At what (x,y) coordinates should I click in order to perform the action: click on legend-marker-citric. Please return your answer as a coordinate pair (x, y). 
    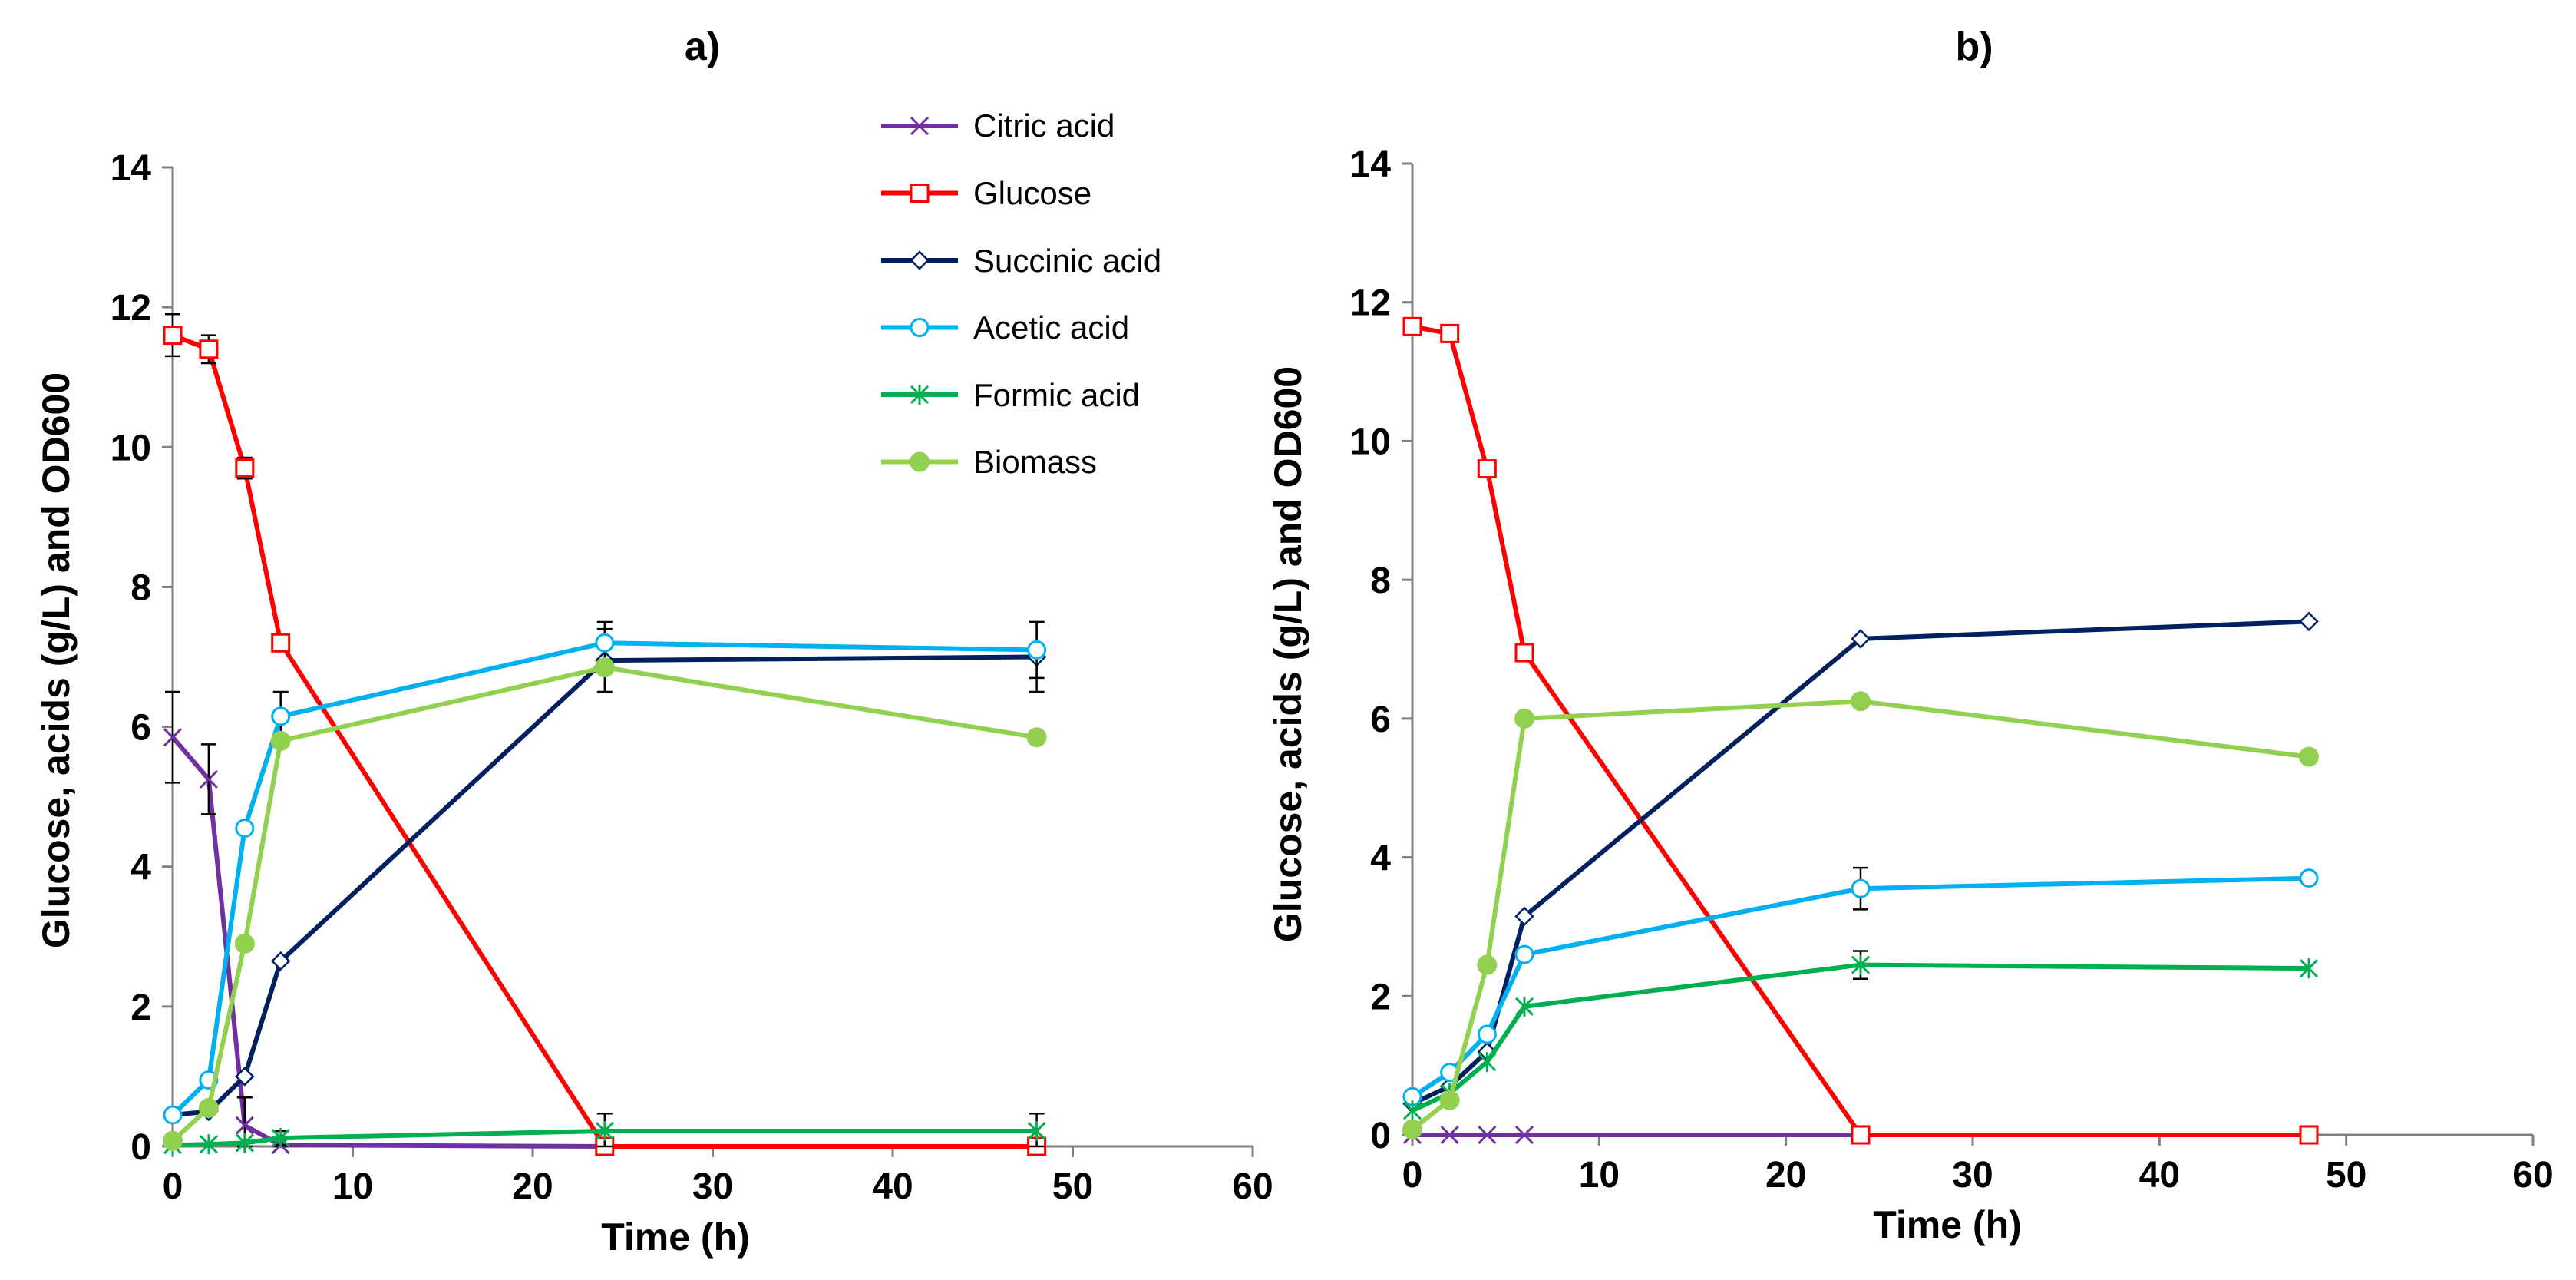
    Looking at the image, I should click on (920, 126).